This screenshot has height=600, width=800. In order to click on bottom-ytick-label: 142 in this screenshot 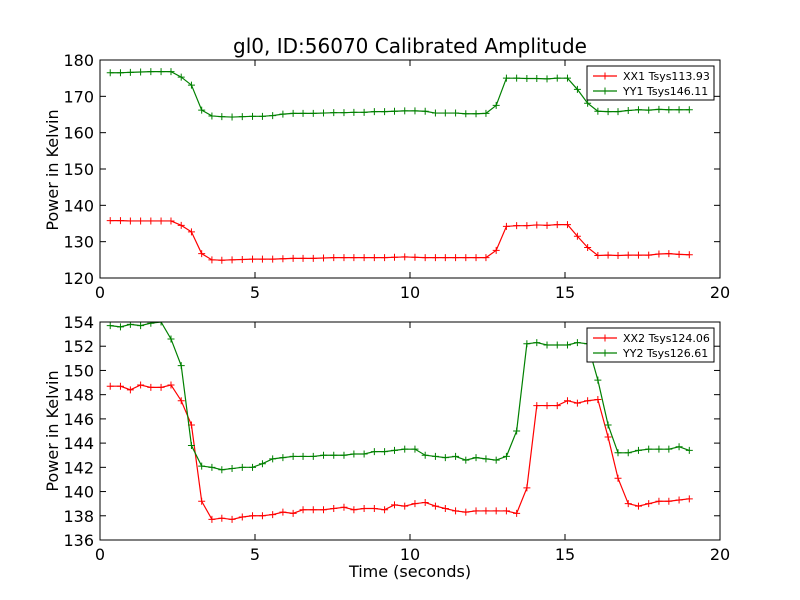, I will do `click(78, 467)`.